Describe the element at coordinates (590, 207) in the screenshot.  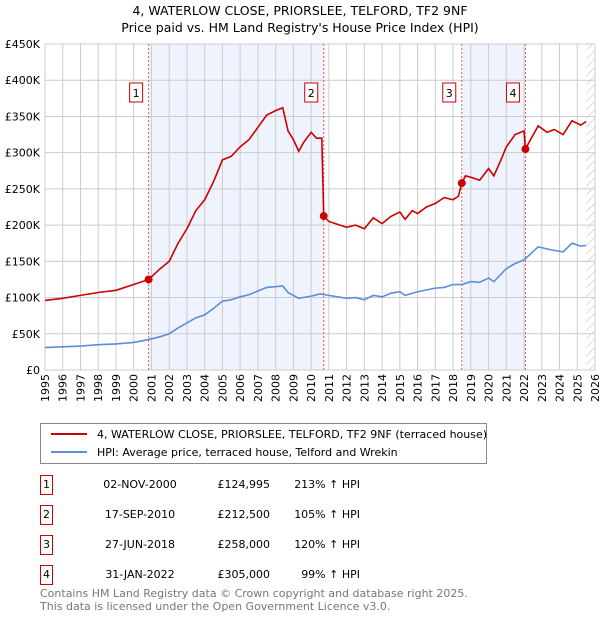
I see `forecast-hatch` at that location.